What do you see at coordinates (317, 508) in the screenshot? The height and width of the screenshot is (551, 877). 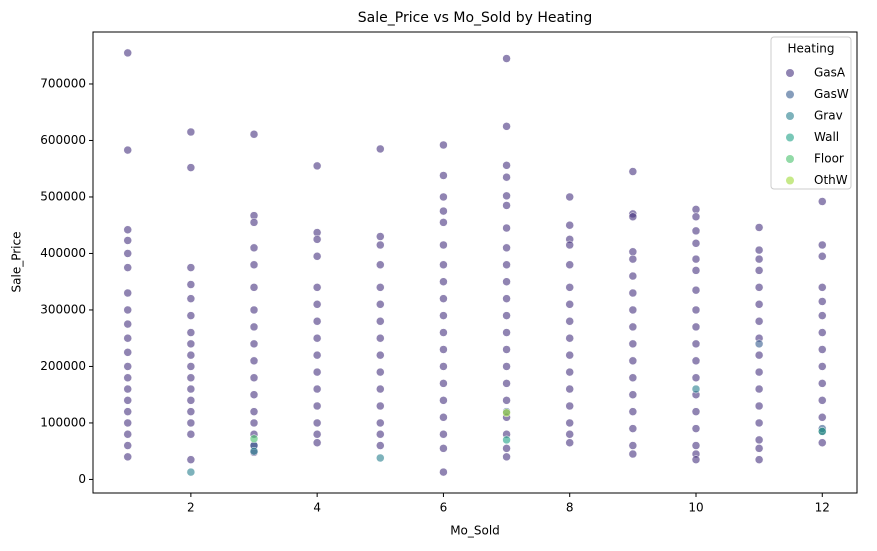 I see `x-tick-label: 4` at bounding box center [317, 508].